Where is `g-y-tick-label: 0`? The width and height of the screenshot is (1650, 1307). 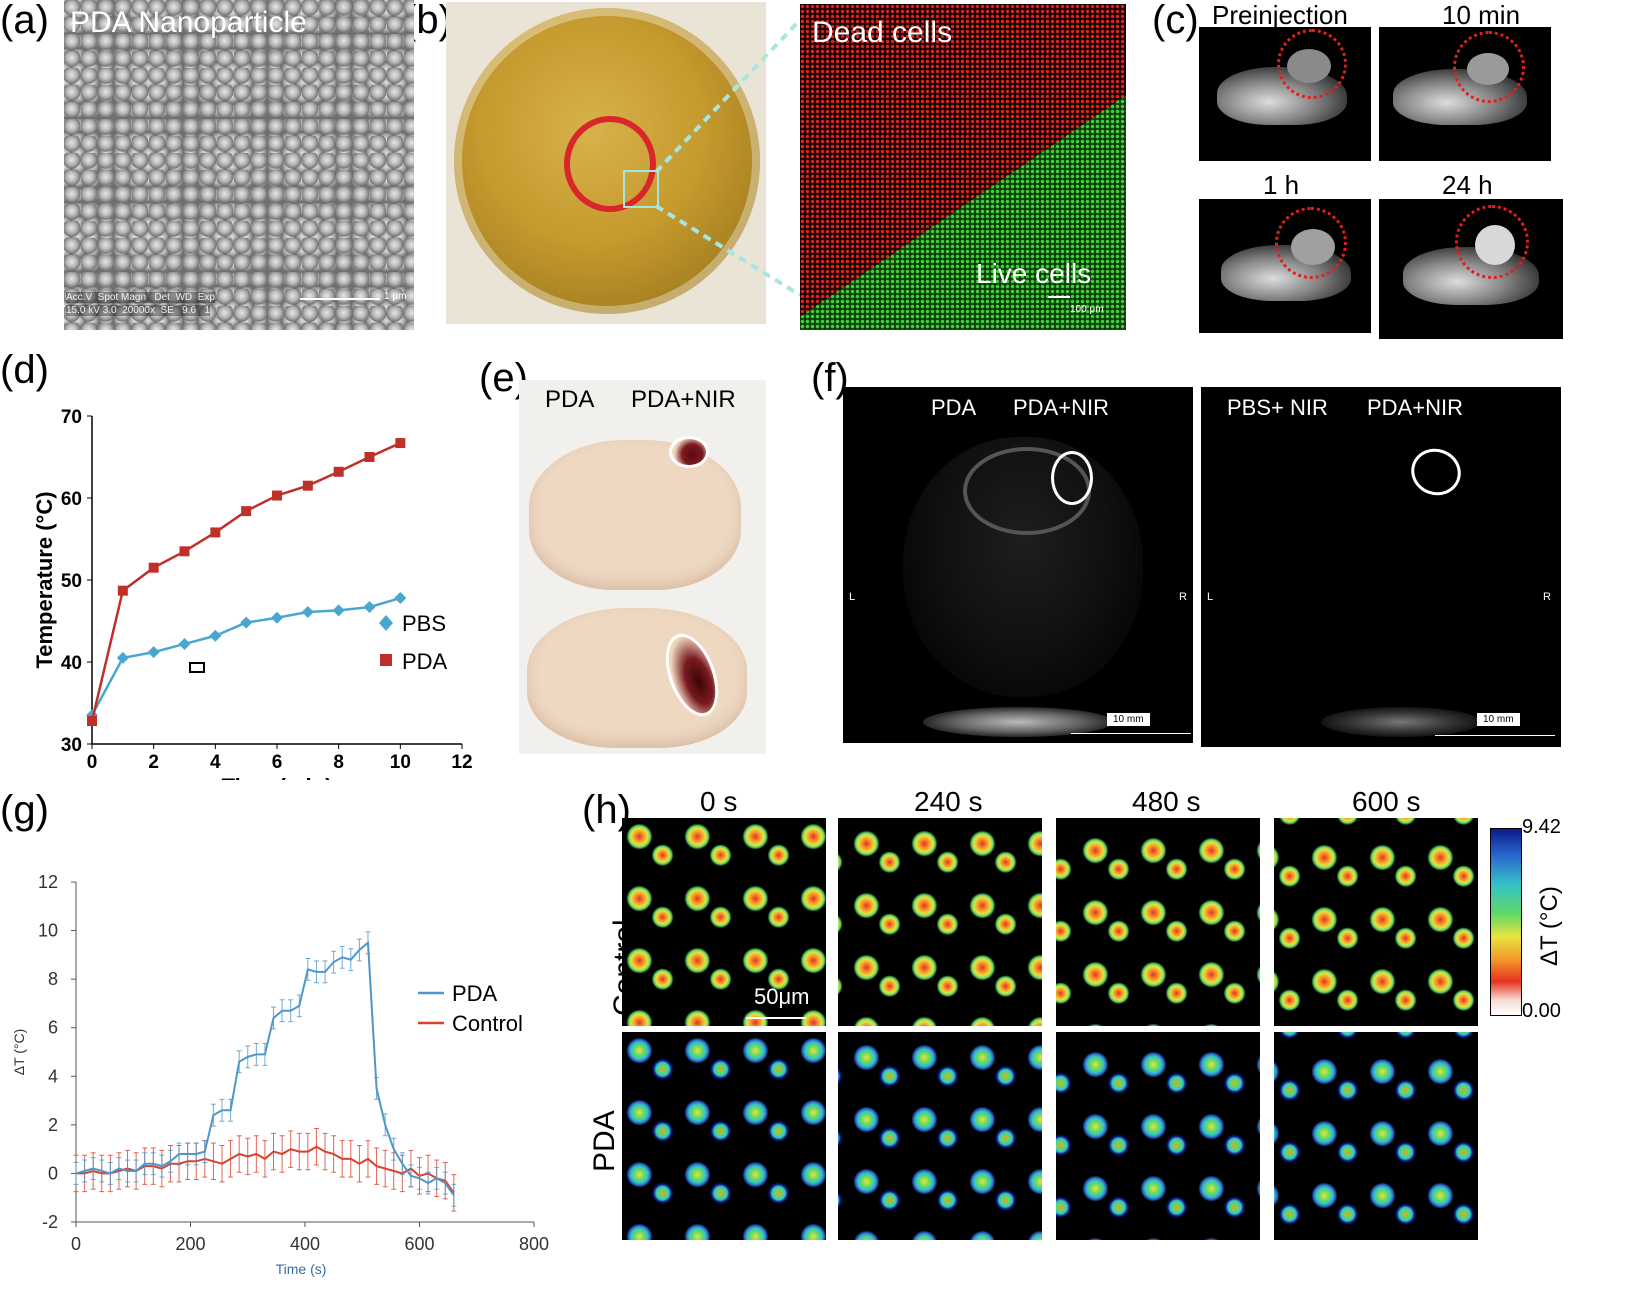 g-y-tick-label: 0 is located at coordinates (53, 1173).